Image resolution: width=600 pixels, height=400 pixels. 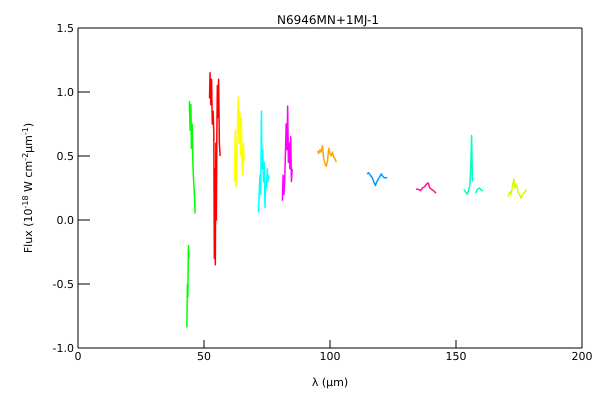 I want to click on x-tick-label: 0, so click(x=78, y=356).